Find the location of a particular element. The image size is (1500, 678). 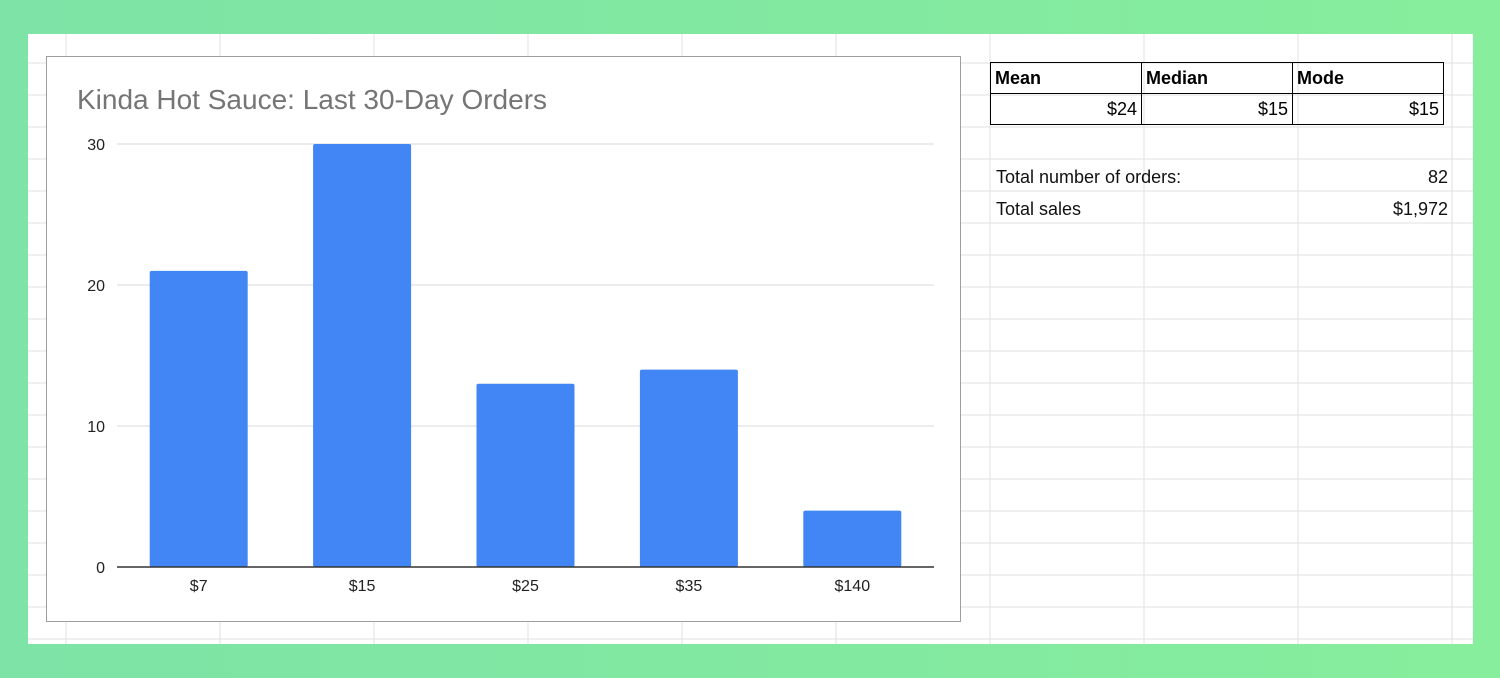

stats-value-mean: $24 is located at coordinates (1066, 109).